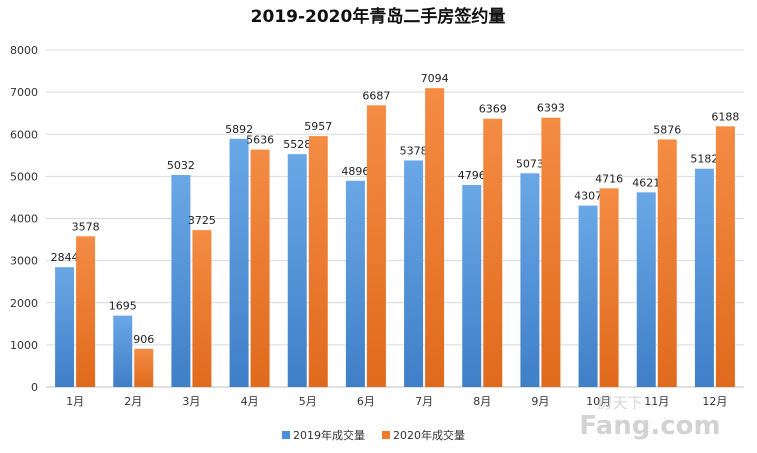 The height and width of the screenshot is (453, 757). What do you see at coordinates (24, 345) in the screenshot?
I see `y-tick-label: 1000` at bounding box center [24, 345].